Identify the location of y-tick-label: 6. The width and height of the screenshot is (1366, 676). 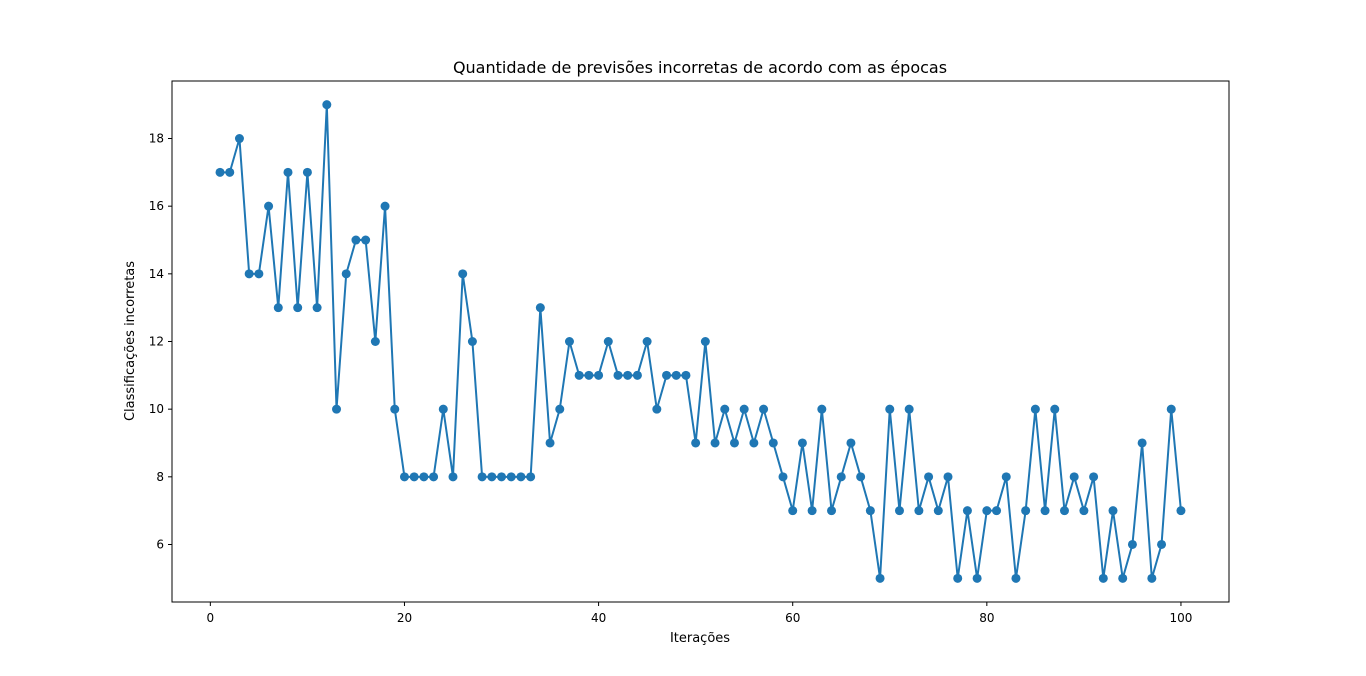
(160, 544).